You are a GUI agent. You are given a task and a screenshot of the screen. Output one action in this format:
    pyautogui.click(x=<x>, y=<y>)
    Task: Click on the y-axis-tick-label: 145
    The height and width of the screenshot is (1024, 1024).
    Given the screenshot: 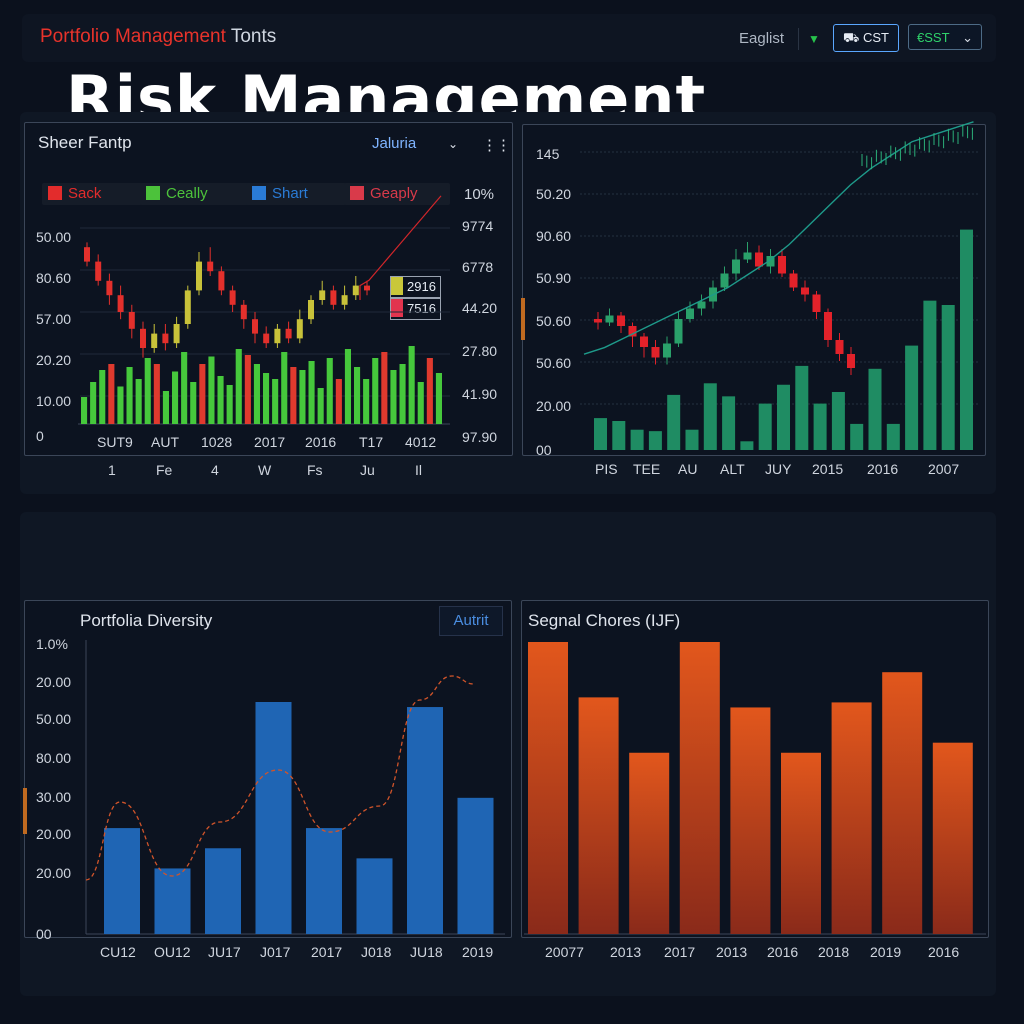 What is the action you would take?
    pyautogui.click(x=548, y=154)
    